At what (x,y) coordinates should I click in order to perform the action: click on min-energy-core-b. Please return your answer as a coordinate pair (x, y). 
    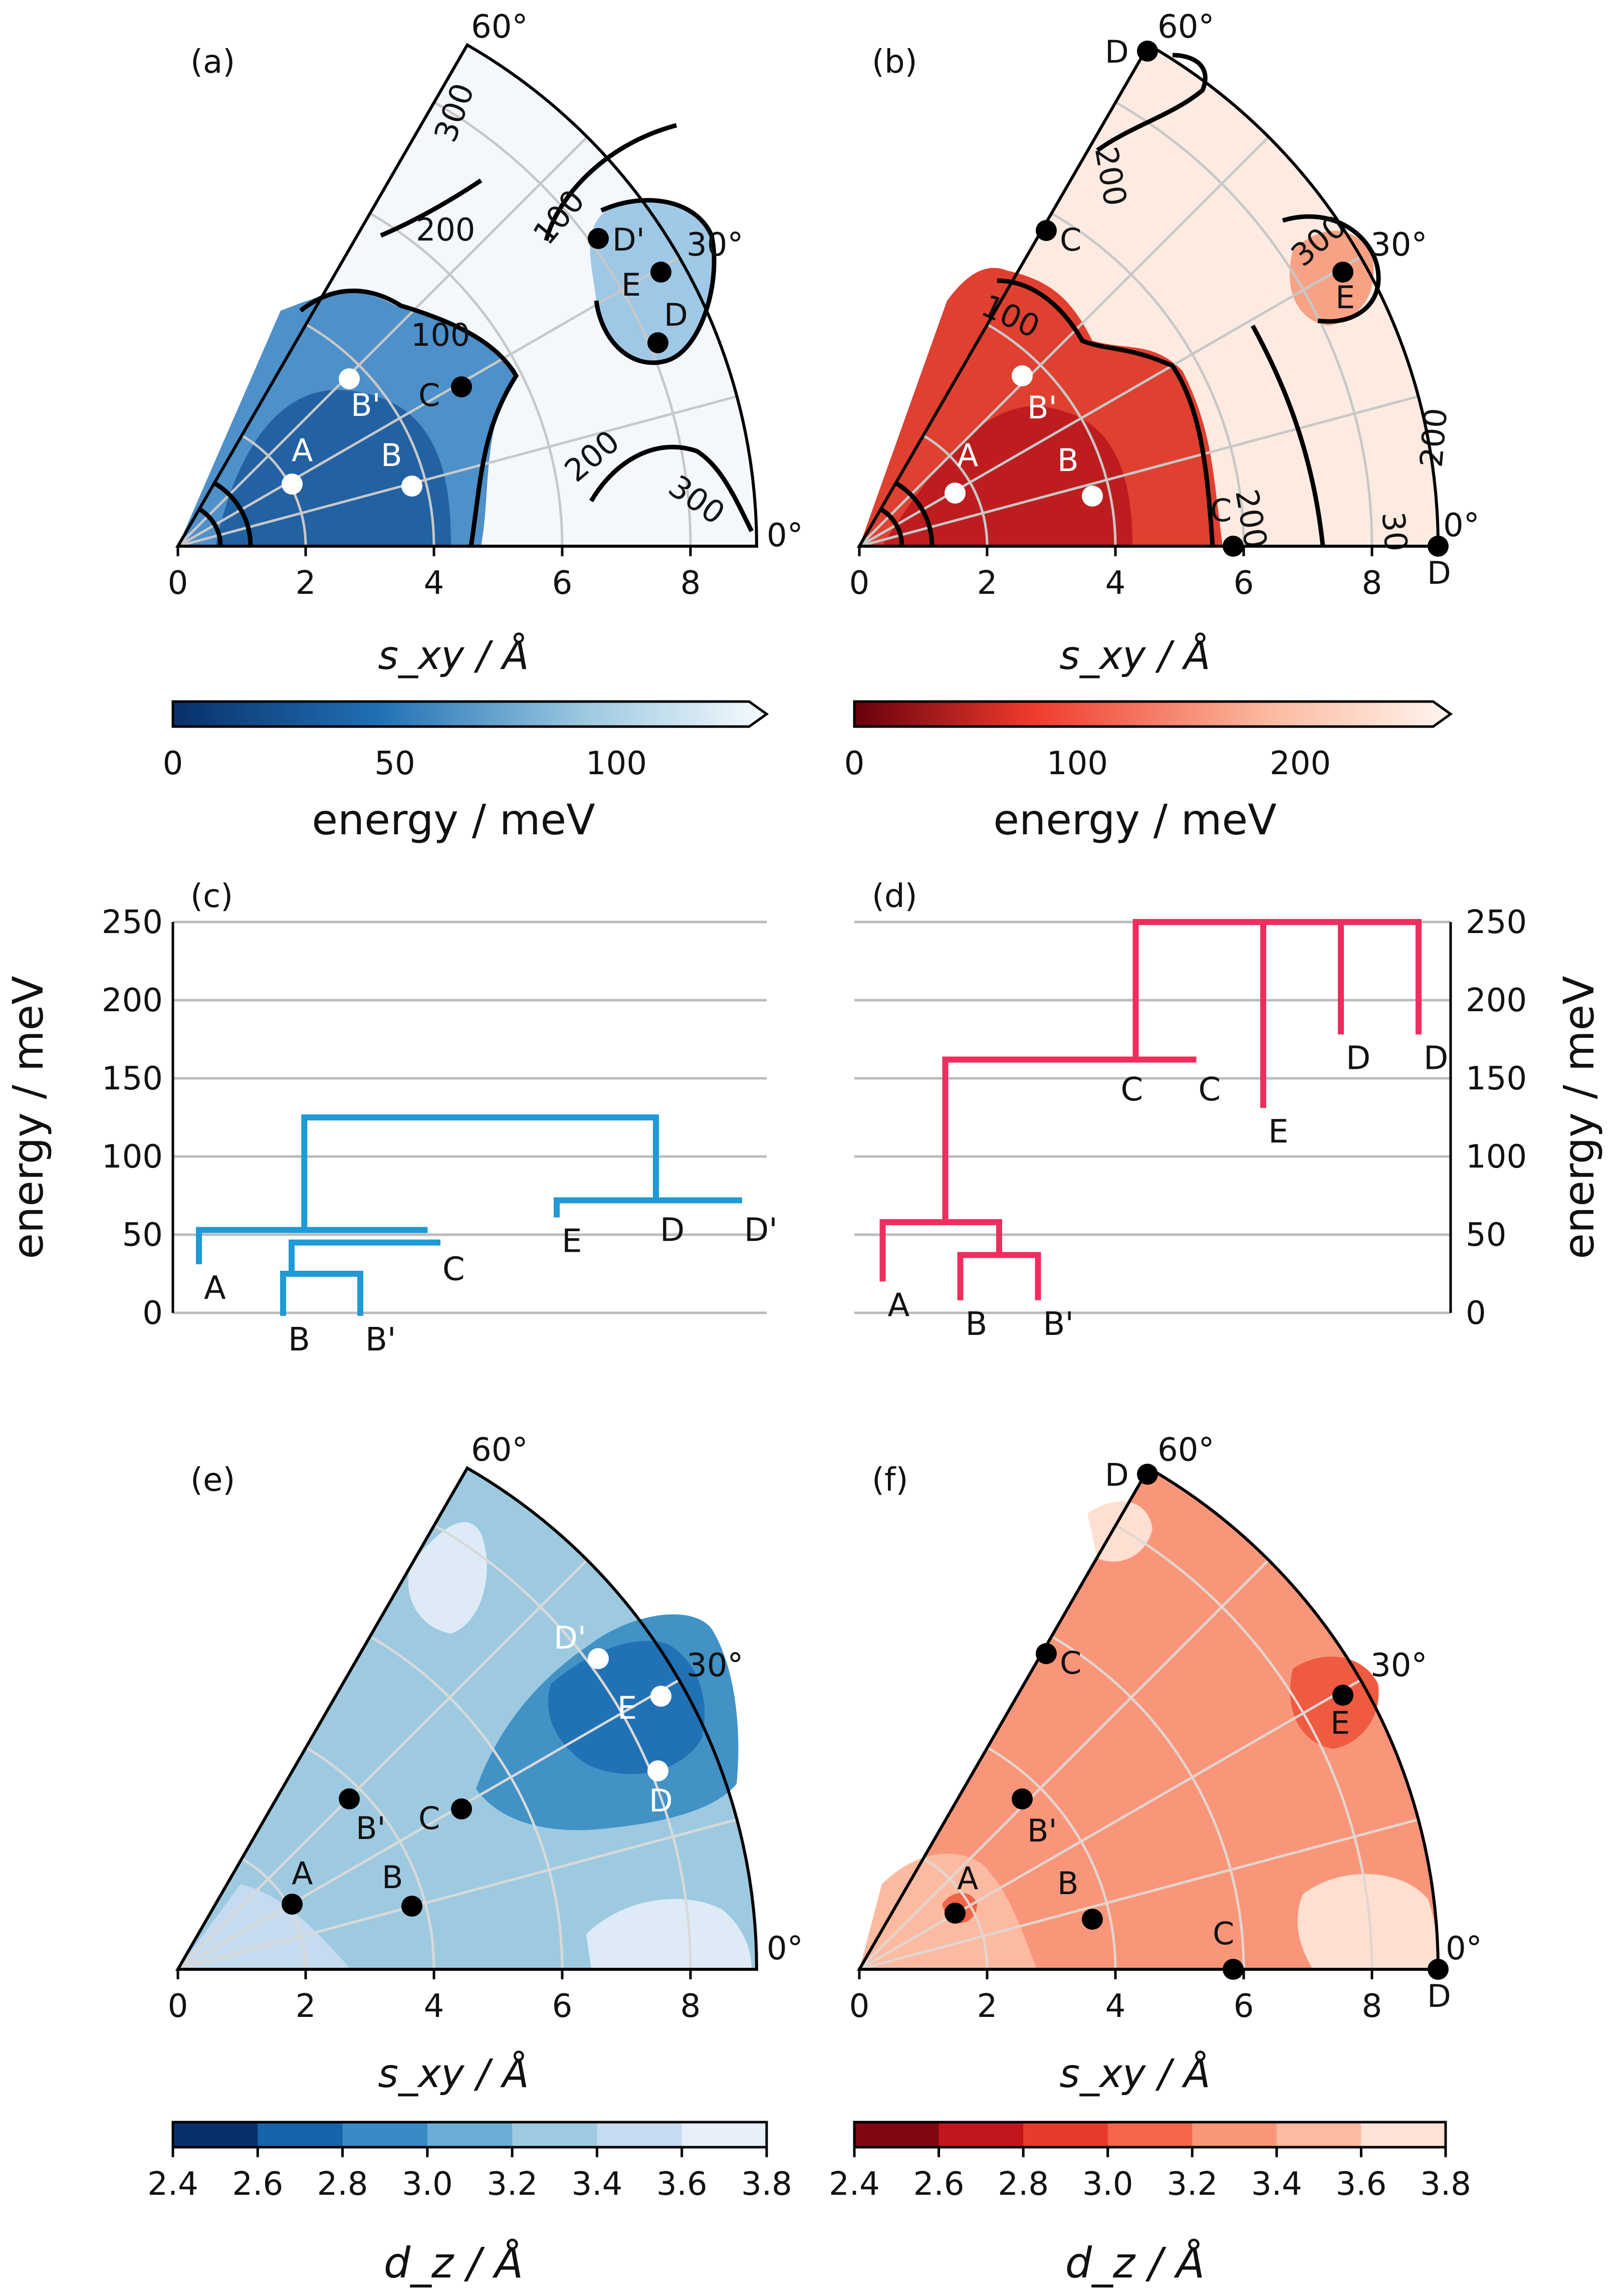
    Looking at the image, I should click on (1007, 476).